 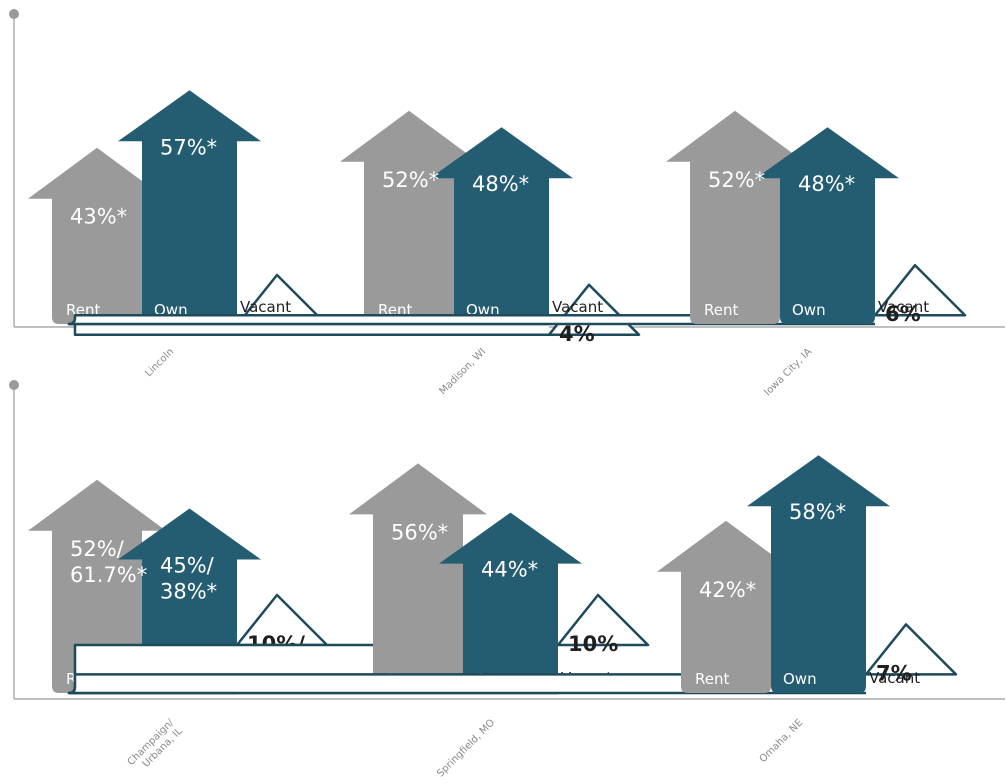 What do you see at coordinates (903, 314) in the screenshot?
I see `data-label-vacant: 6%` at bounding box center [903, 314].